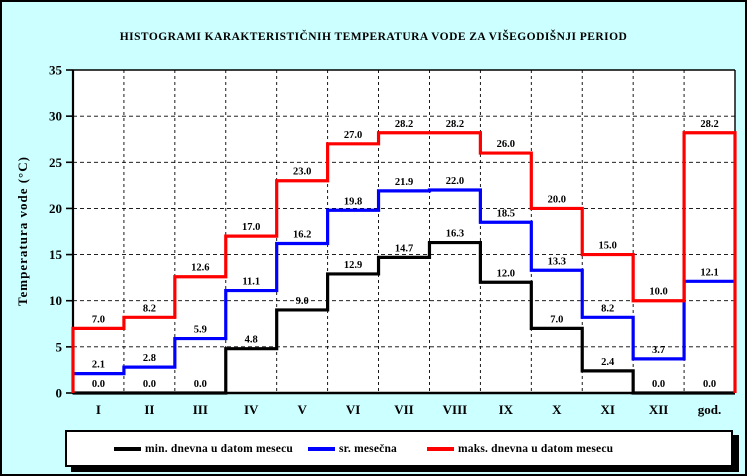 This screenshot has height=476, width=747. I want to click on data-label-mean: 21.9, so click(404, 182).